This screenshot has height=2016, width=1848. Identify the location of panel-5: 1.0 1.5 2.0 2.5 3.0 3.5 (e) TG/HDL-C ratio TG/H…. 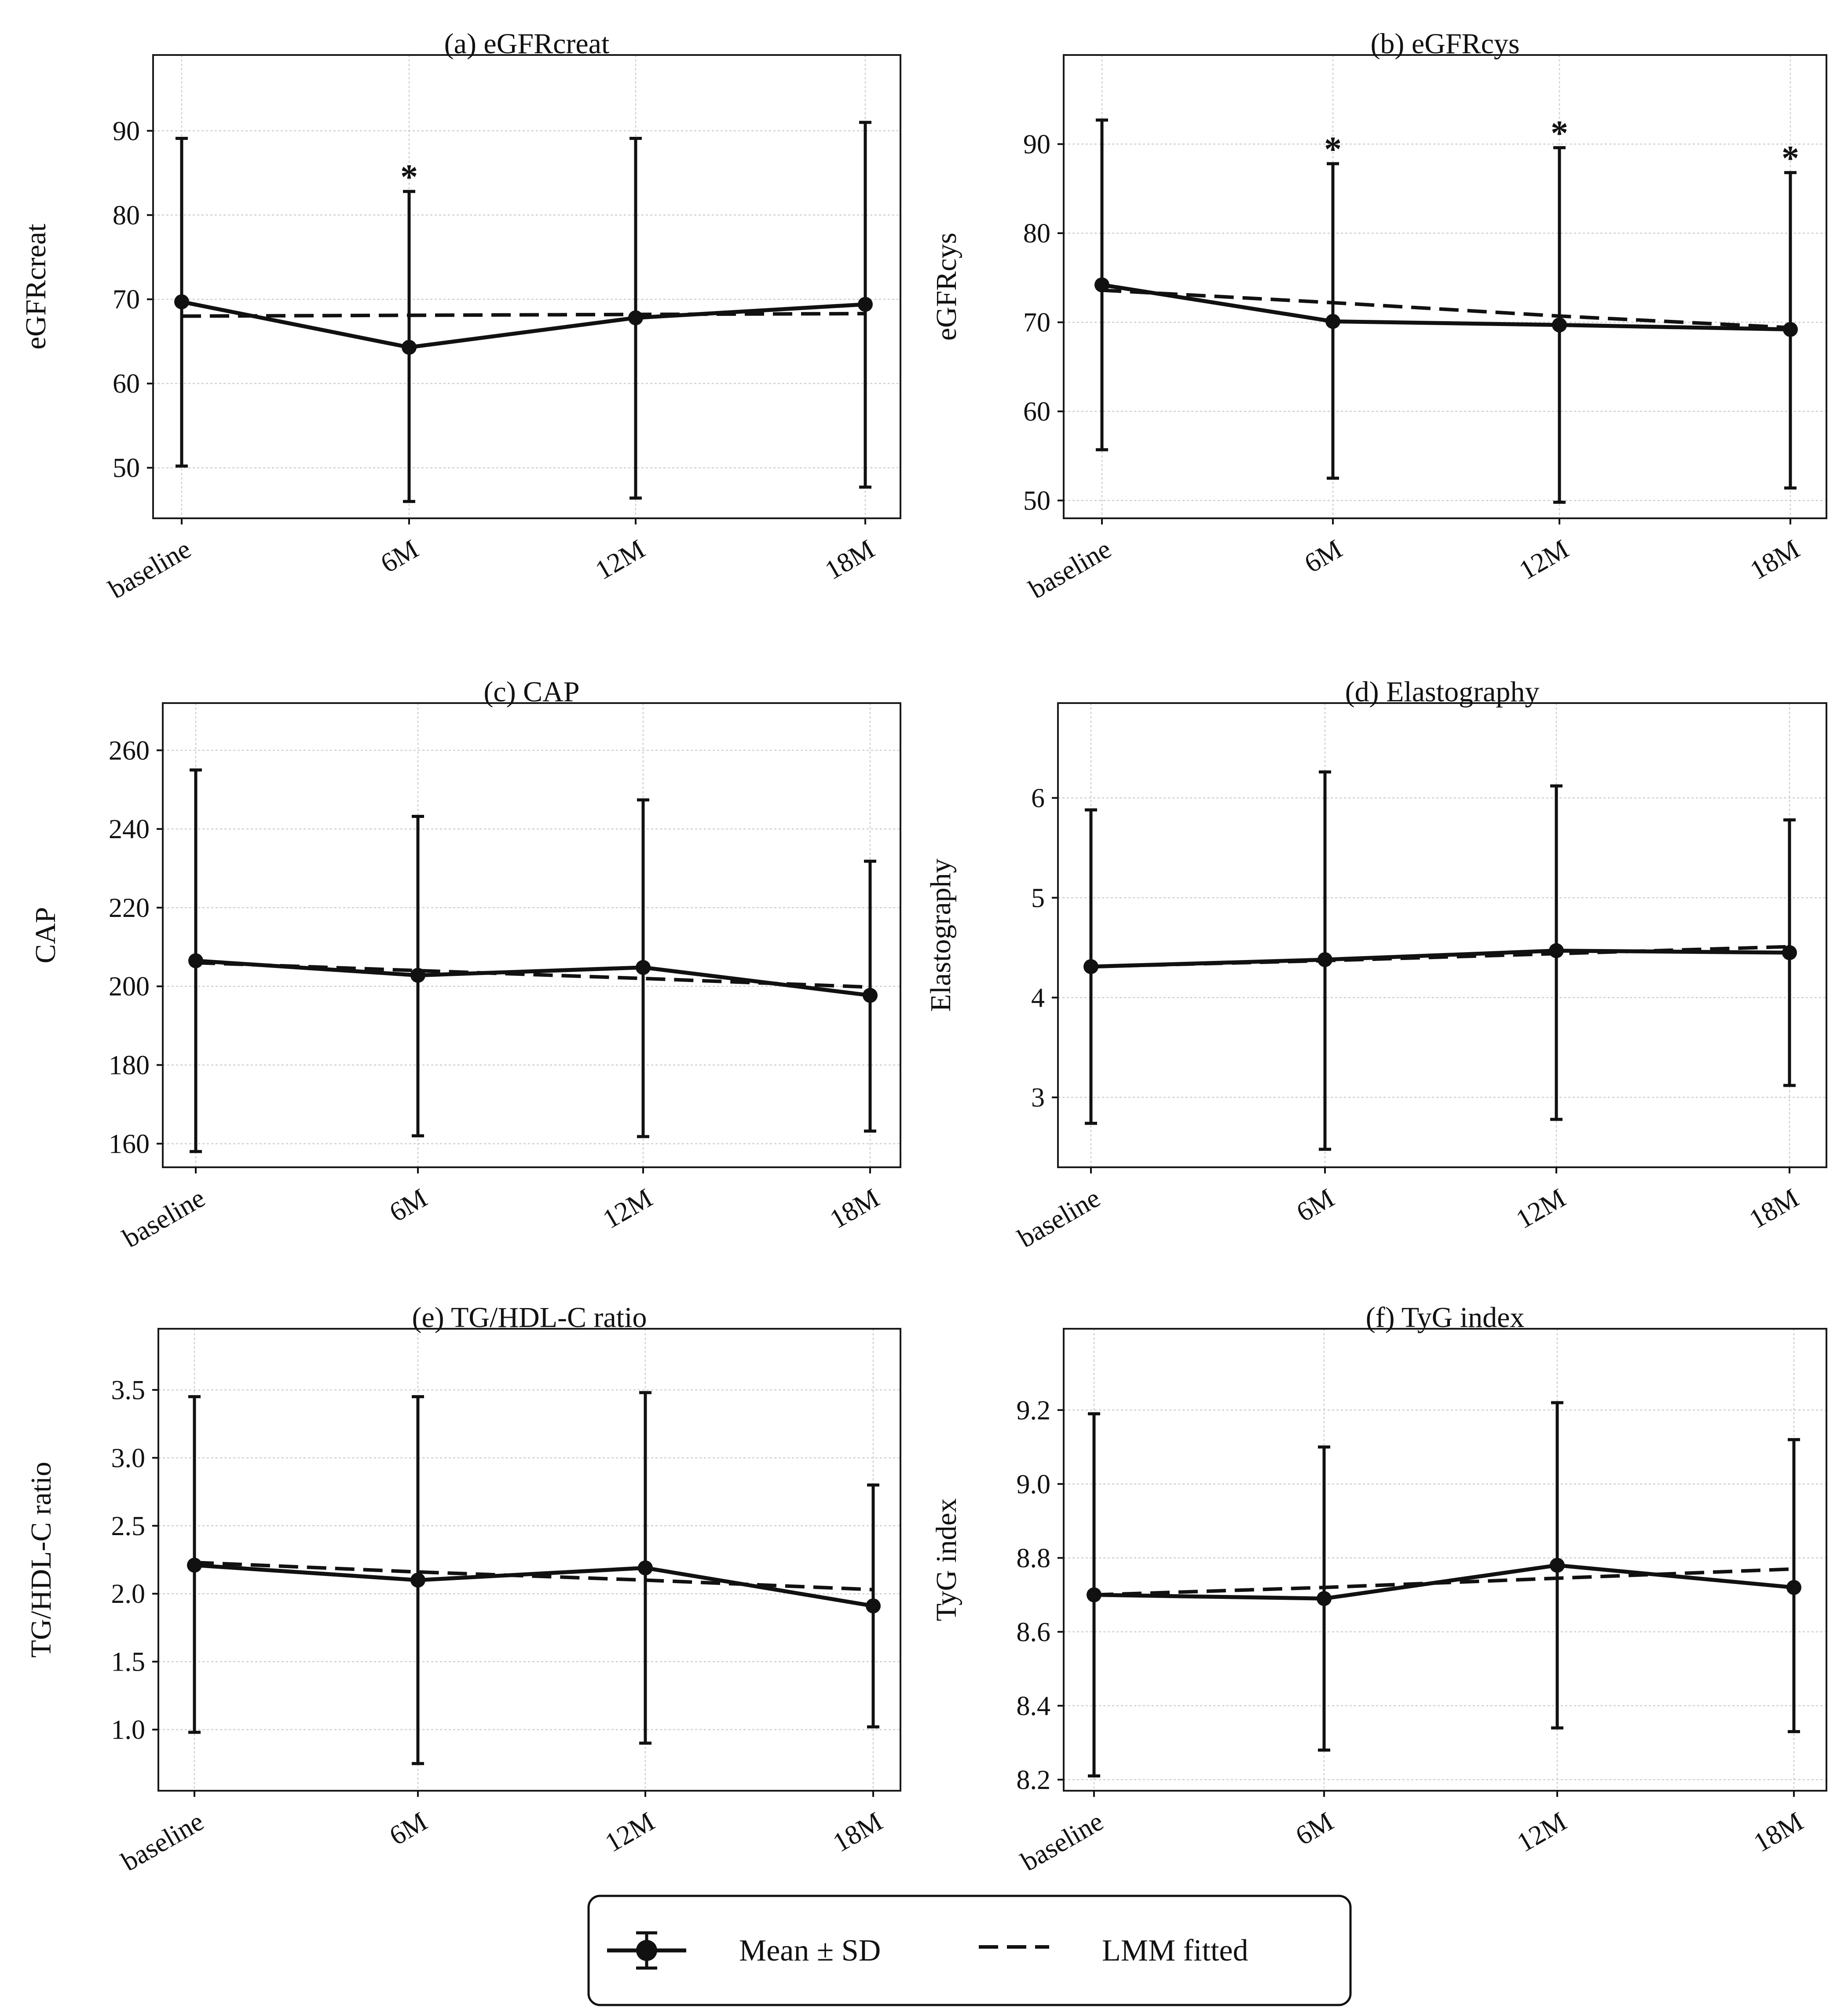
(463, 1589).